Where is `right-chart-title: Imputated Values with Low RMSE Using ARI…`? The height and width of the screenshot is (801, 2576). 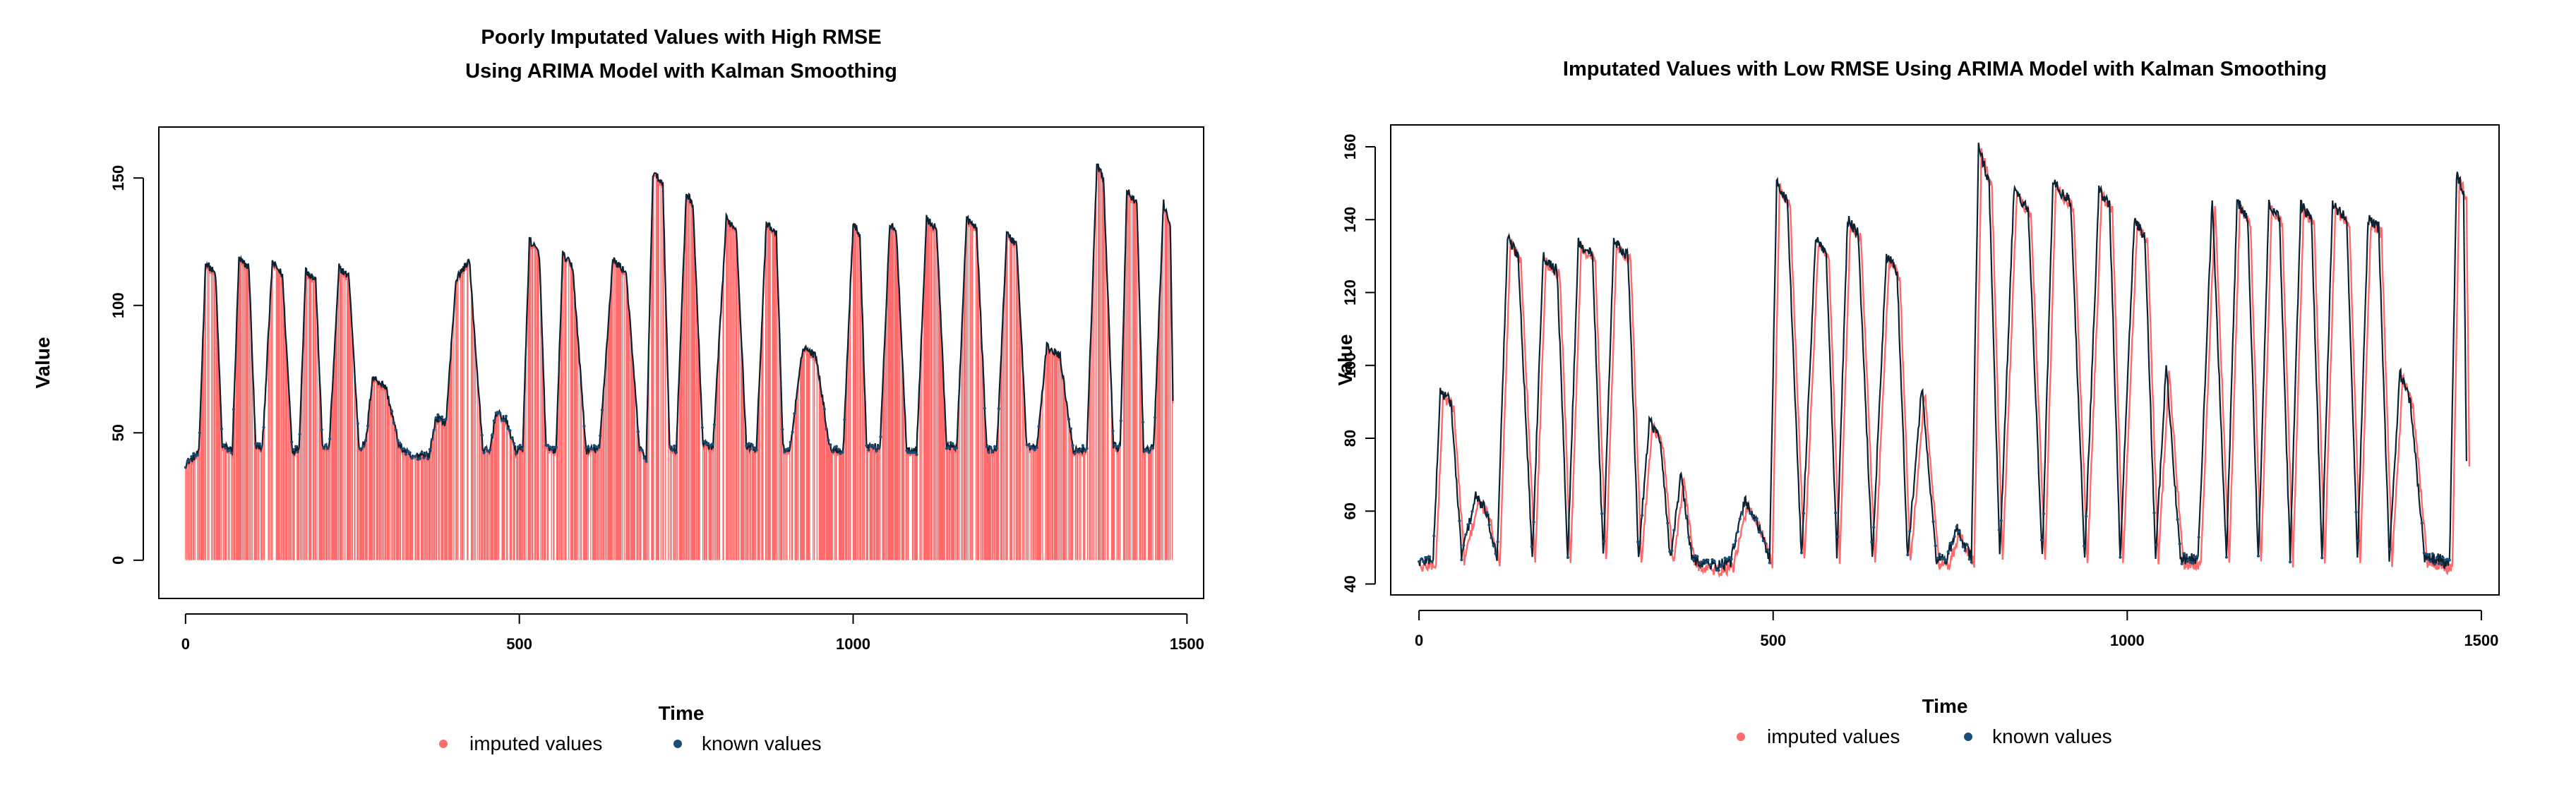
right-chart-title: Imputated Values with Low RMSE Using ARI… is located at coordinates (1945, 69).